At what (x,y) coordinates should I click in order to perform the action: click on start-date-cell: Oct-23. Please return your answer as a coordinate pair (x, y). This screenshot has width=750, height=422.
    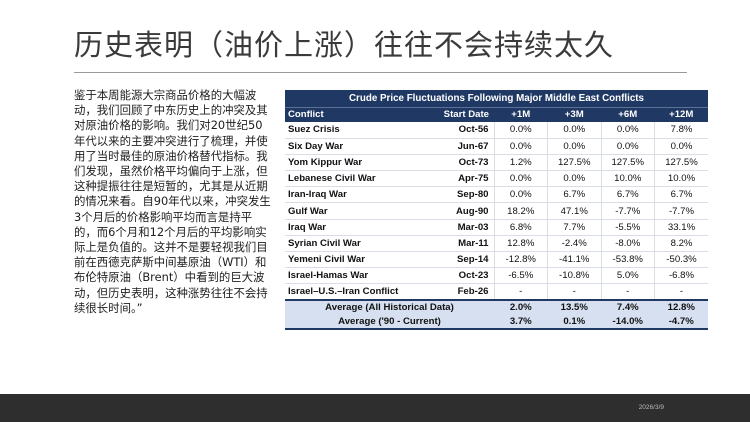
    Looking at the image, I should click on (463, 276).